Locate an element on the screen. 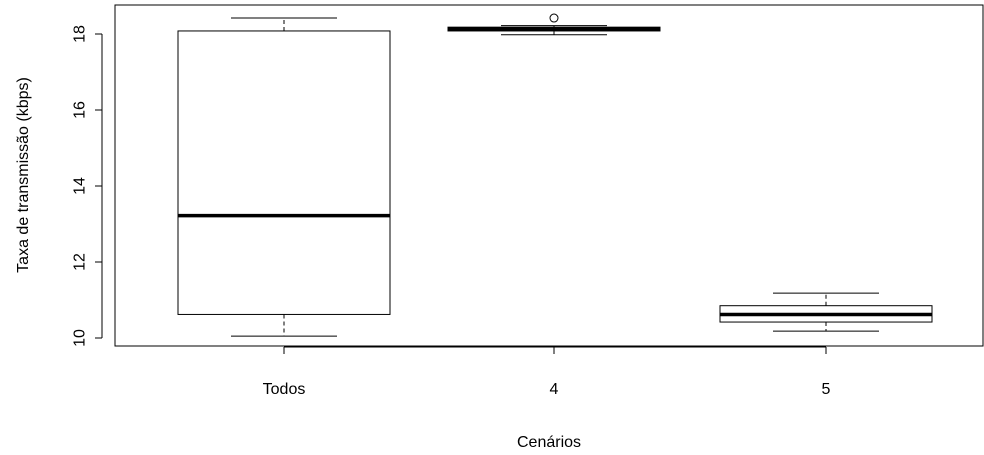 Image resolution: width=984 pixels, height=455 pixels. y-tick-label-10: 10 is located at coordinates (80, 338).